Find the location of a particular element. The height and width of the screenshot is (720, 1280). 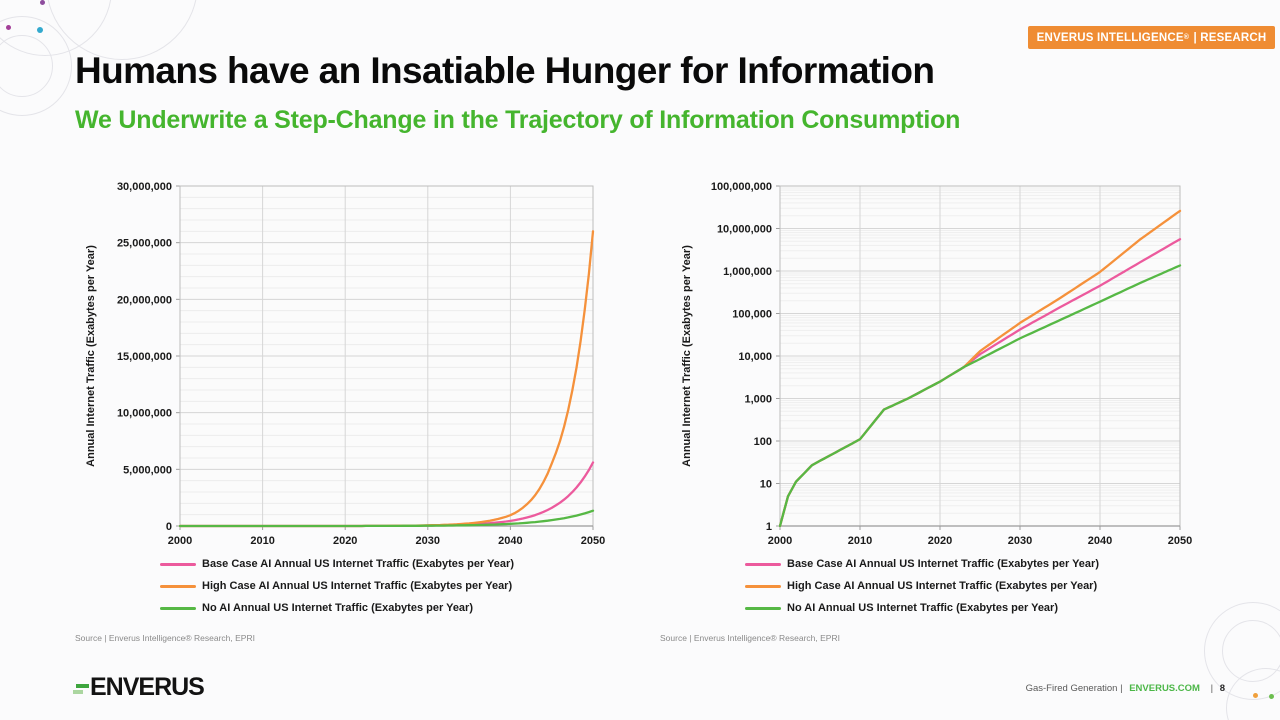

svg-text: 1 is located at coordinates (769, 527).